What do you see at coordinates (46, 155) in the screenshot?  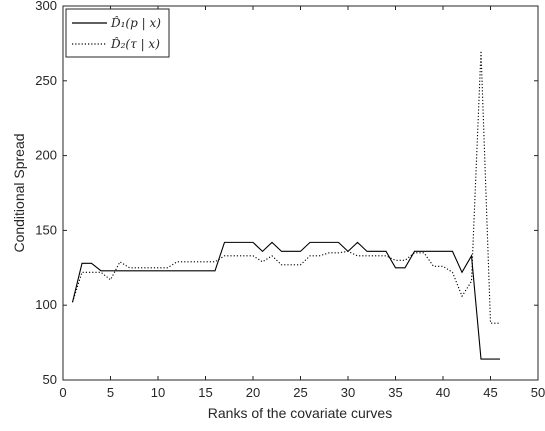 I see `y-tick-label: 200` at bounding box center [46, 155].